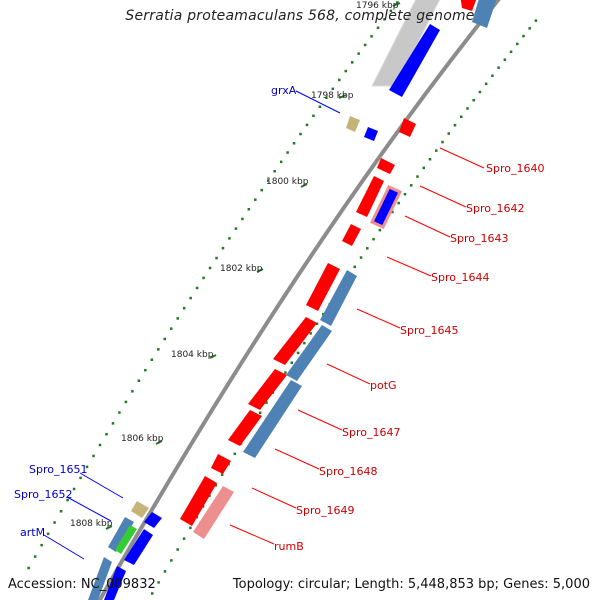 The image size is (600, 600). I want to click on label-potG: potG, so click(383, 385).